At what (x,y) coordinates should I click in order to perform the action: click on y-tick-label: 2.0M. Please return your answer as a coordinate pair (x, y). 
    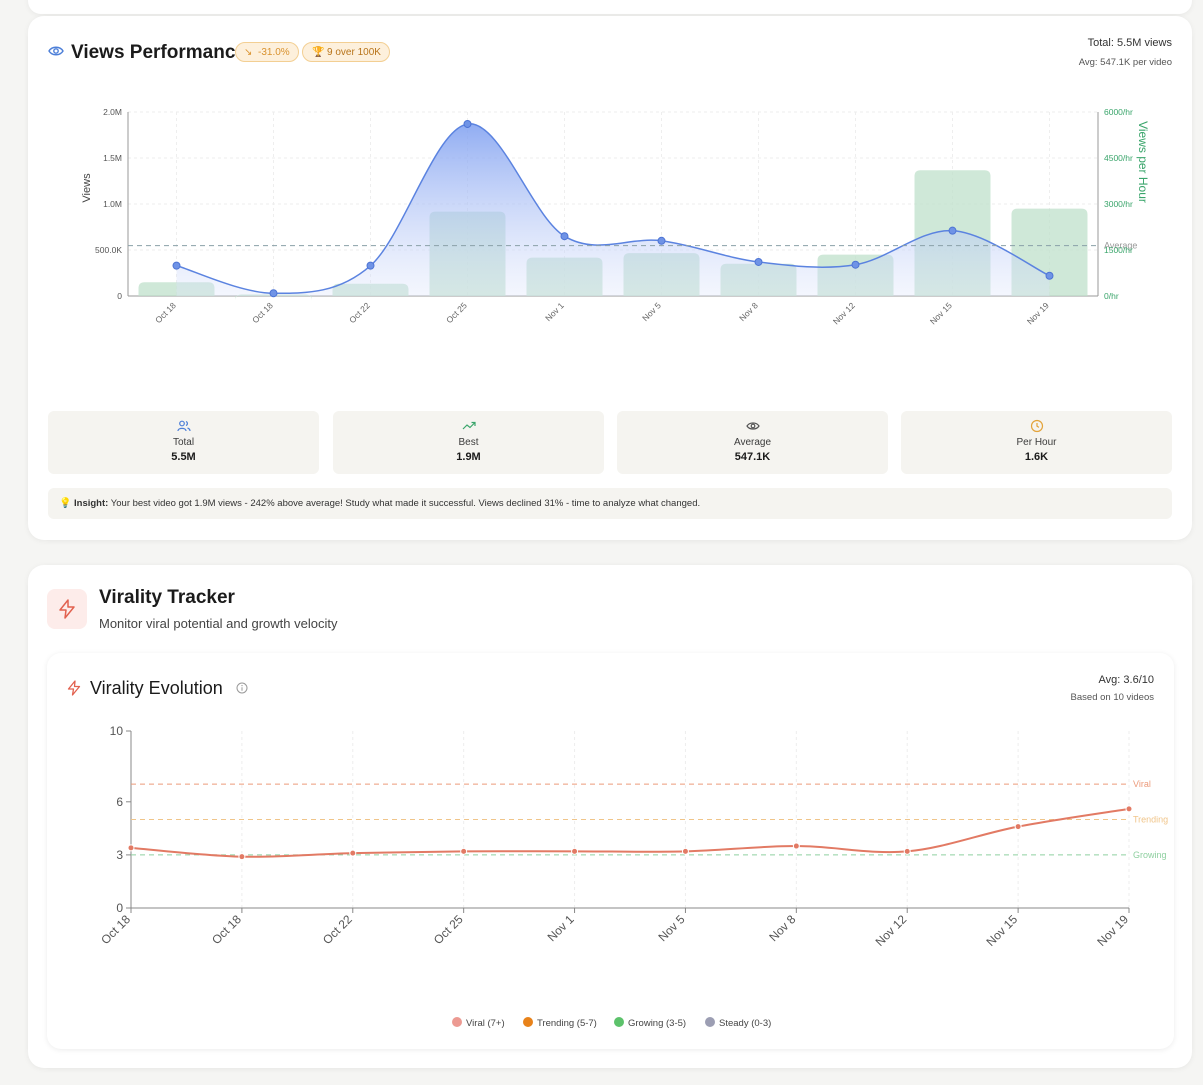
    Looking at the image, I should click on (112, 112).